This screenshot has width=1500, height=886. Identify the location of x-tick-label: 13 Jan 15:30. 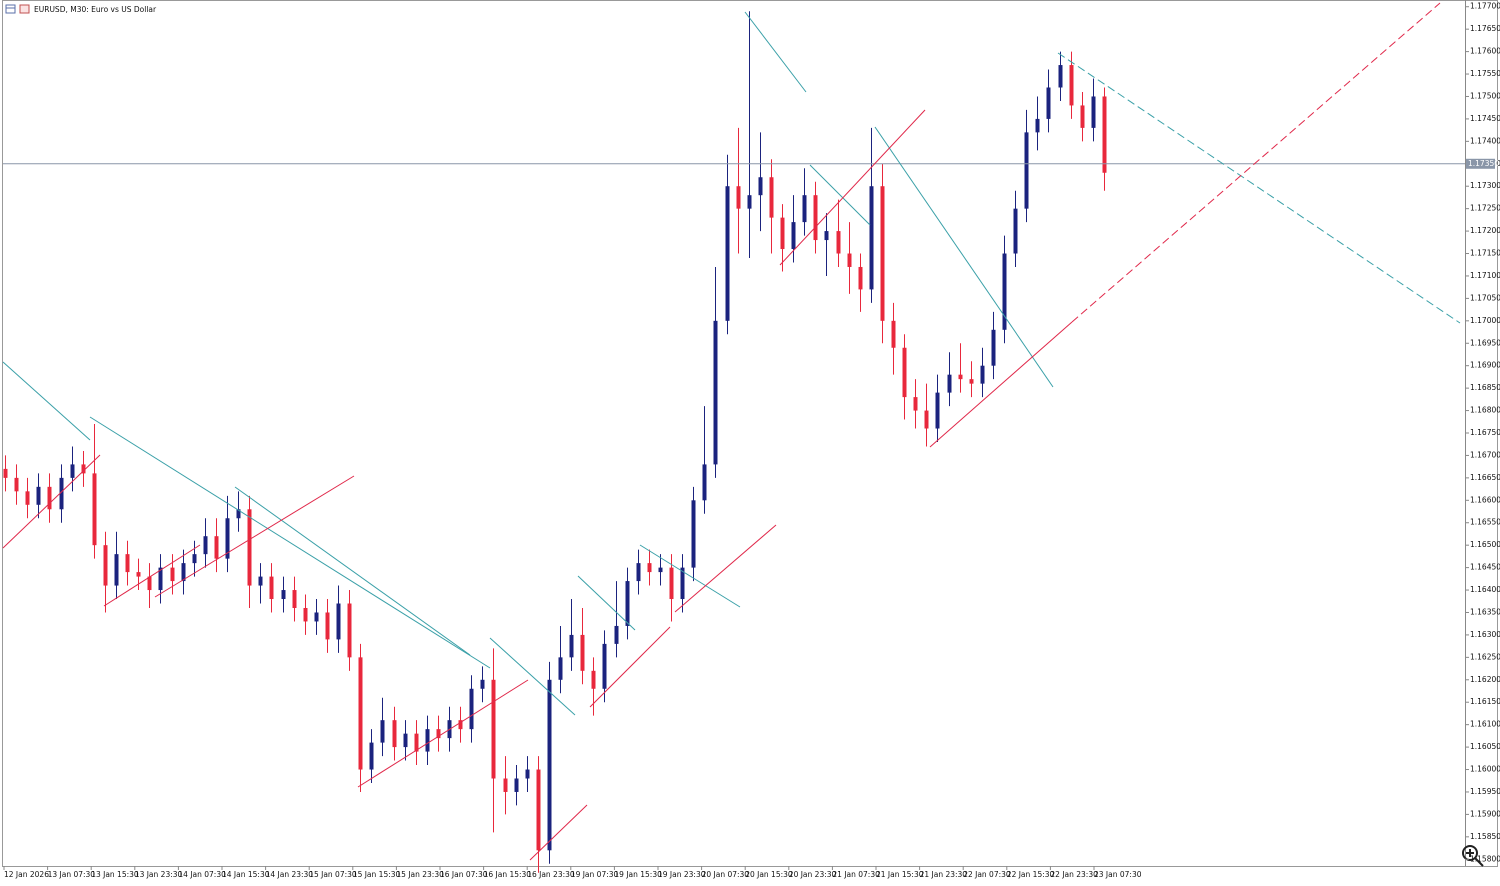
(115, 874).